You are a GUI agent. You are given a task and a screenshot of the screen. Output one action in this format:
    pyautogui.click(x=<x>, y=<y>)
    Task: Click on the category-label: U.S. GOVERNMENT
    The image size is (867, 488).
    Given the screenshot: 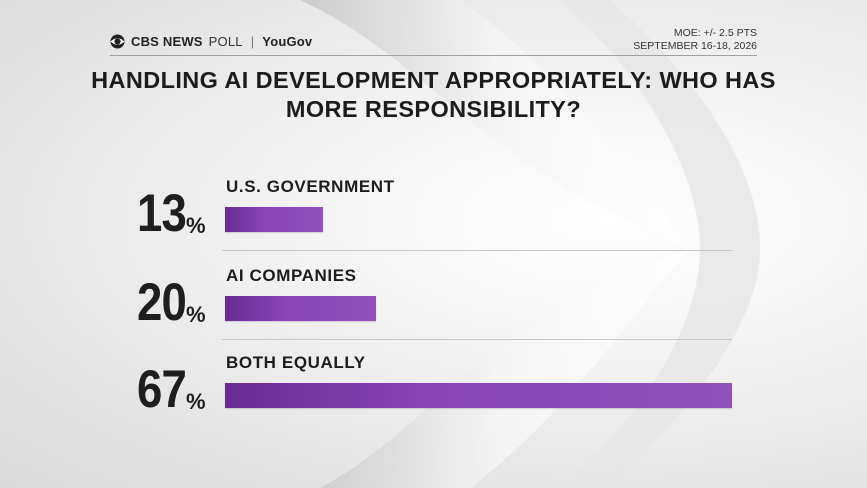 What is the action you would take?
    pyautogui.click(x=310, y=186)
    